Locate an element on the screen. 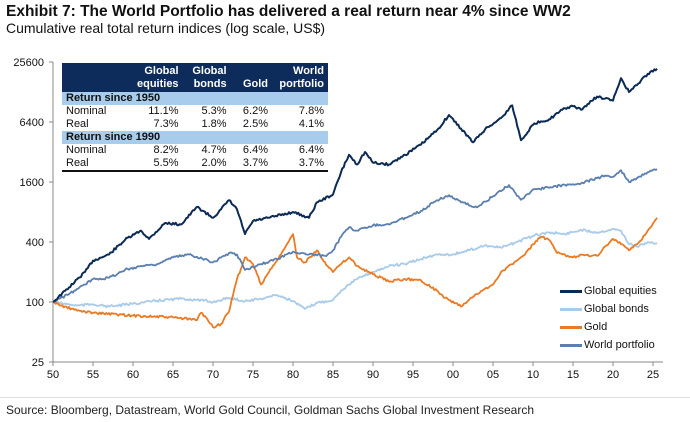  cell: 7.8% is located at coordinates (311, 111).